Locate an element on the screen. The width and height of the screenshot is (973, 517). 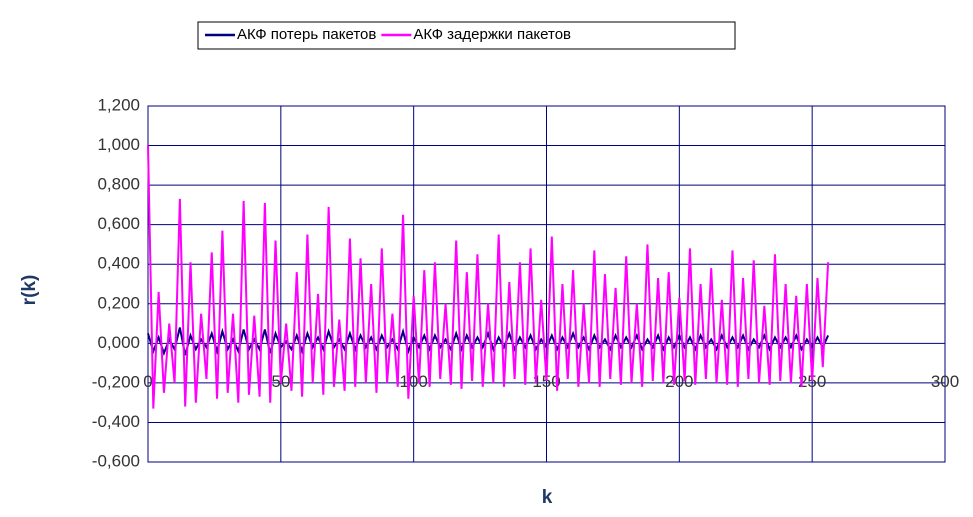
y-tick-label: 0,000 is located at coordinates (118, 342).